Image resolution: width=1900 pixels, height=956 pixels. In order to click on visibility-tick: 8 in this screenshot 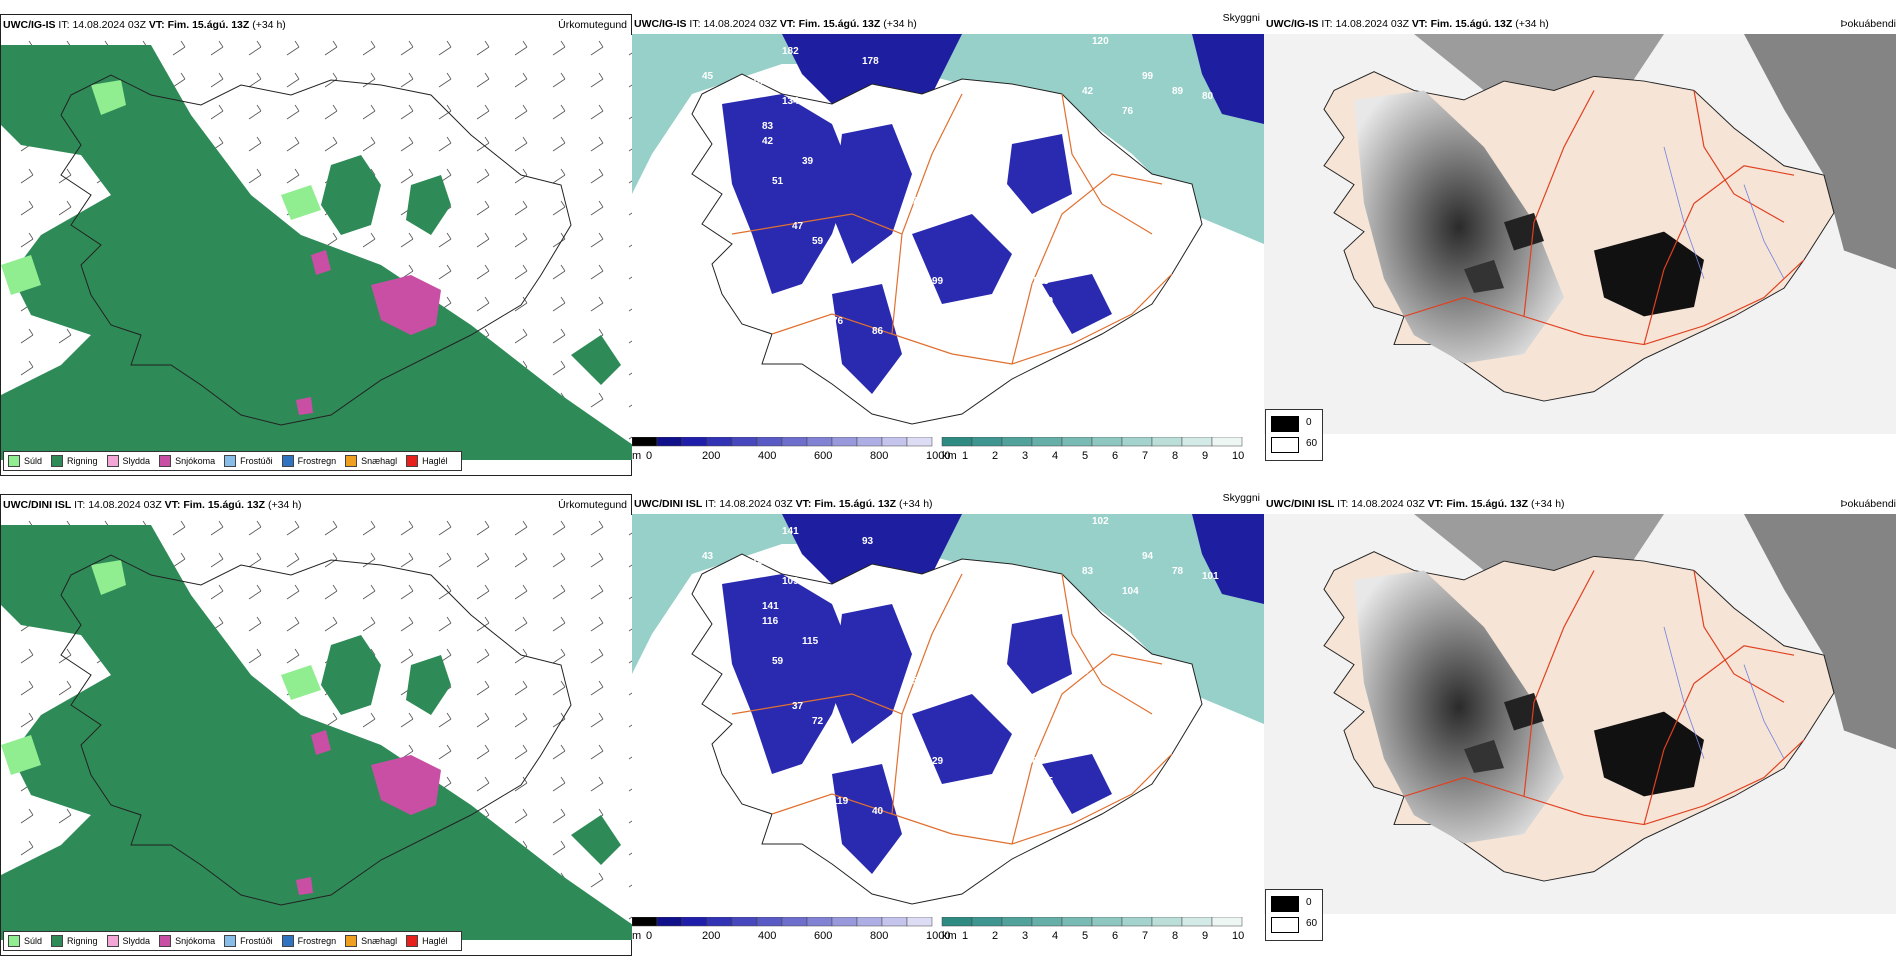, I will do `click(1175, 936)`.